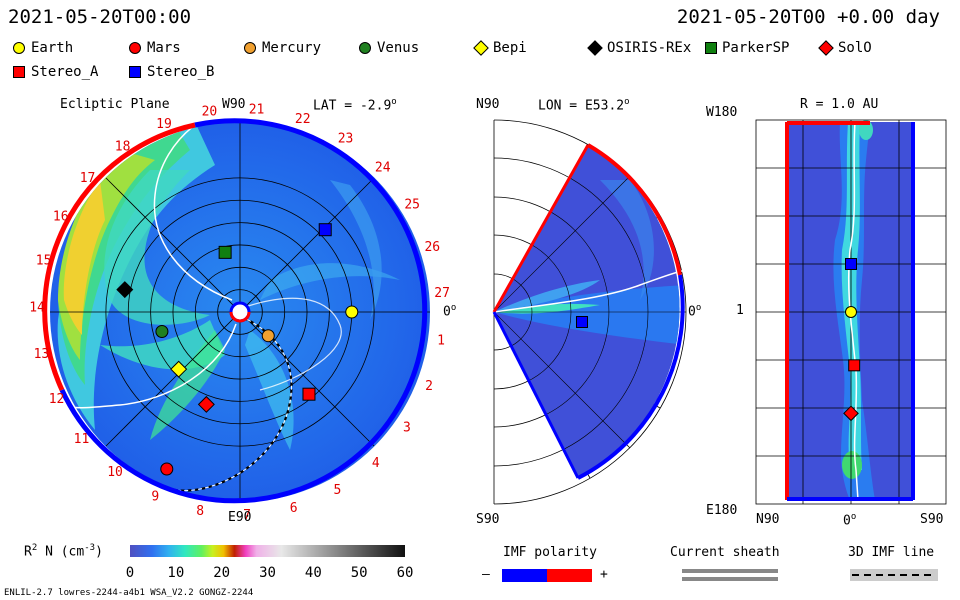 The image size is (960, 600). Describe the element at coordinates (19, 48) in the screenshot. I see `legend-earth-marker` at that location.